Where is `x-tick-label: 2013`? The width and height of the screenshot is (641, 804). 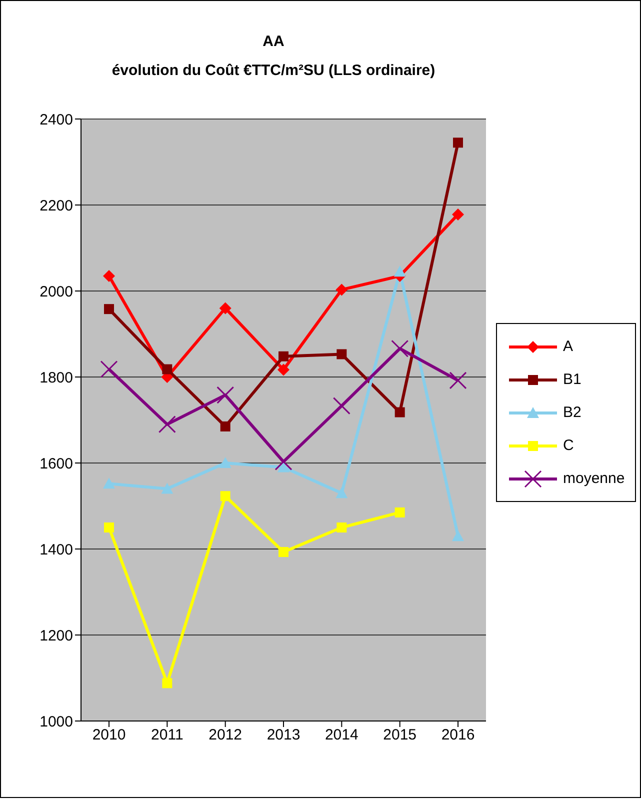
x-tick-label: 2013 is located at coordinates (283, 735).